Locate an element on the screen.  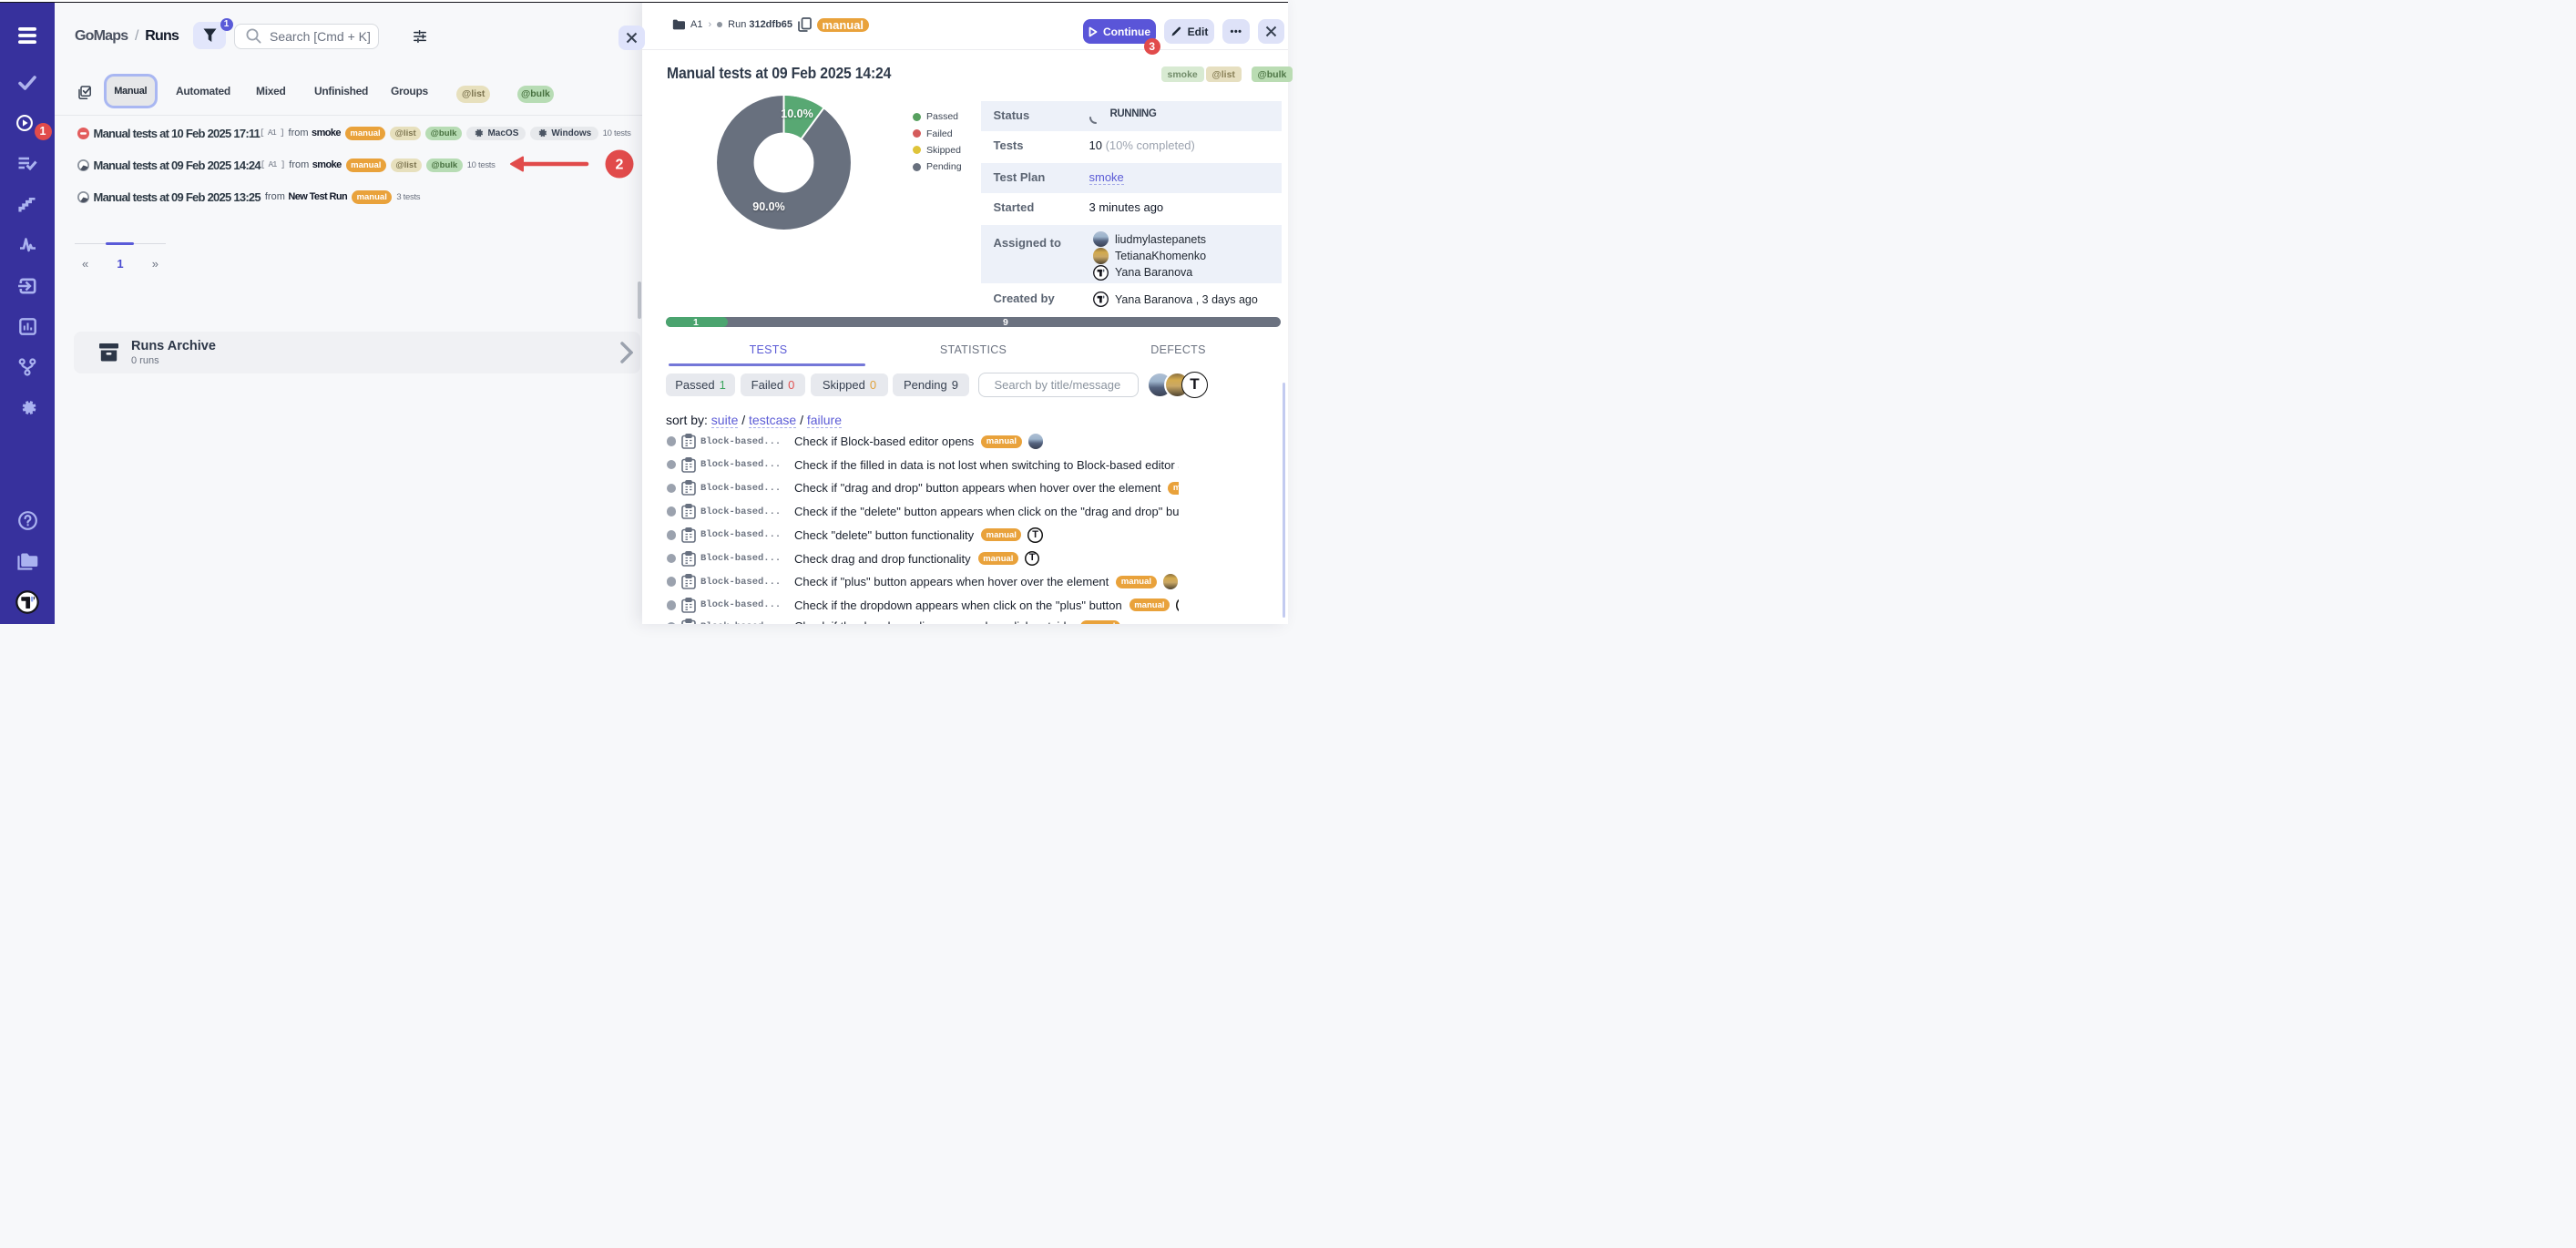
svg-text: 2 is located at coordinates (620, 165).